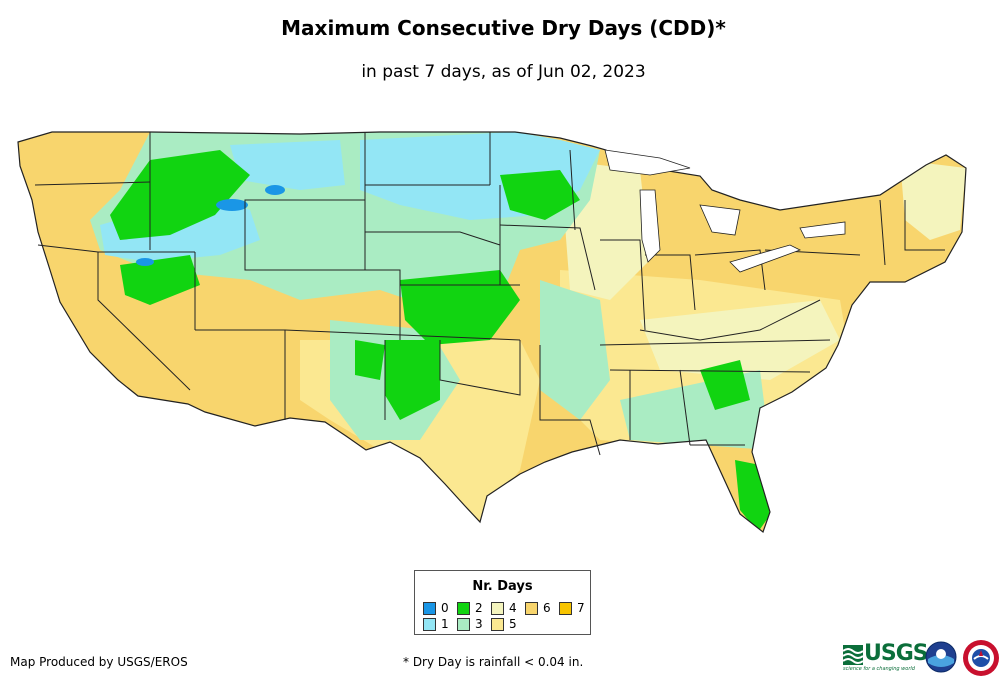 The image size is (1007, 691). What do you see at coordinates (896, 653) in the screenshot?
I see `usgs-wordmark: USGS` at bounding box center [896, 653].